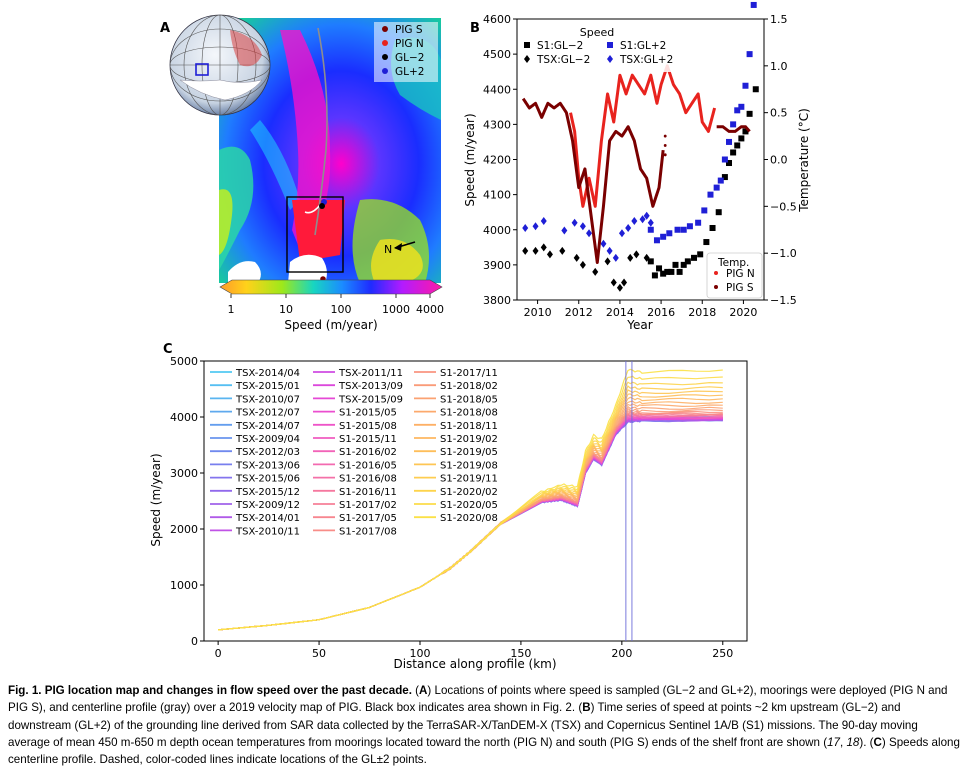 Image resolution: width=966 pixels, height=779 pixels. Describe the element at coordinates (231, 309) in the screenshot. I see `colorbar-tick: 1` at that location.